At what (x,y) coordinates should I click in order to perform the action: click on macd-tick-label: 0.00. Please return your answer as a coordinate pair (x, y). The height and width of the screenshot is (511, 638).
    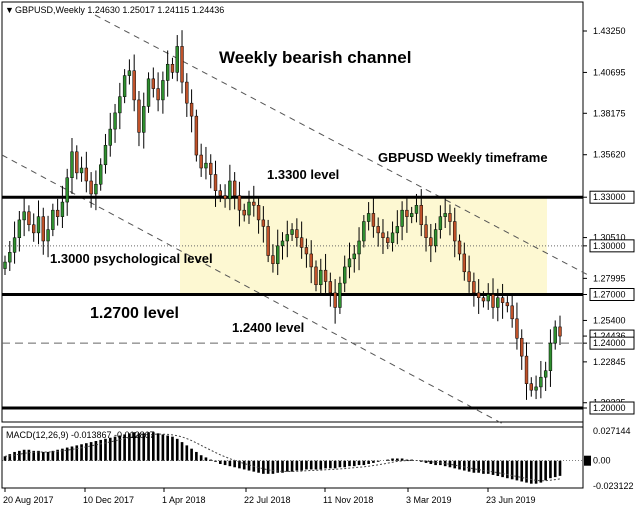
    Looking at the image, I should click on (602, 461).